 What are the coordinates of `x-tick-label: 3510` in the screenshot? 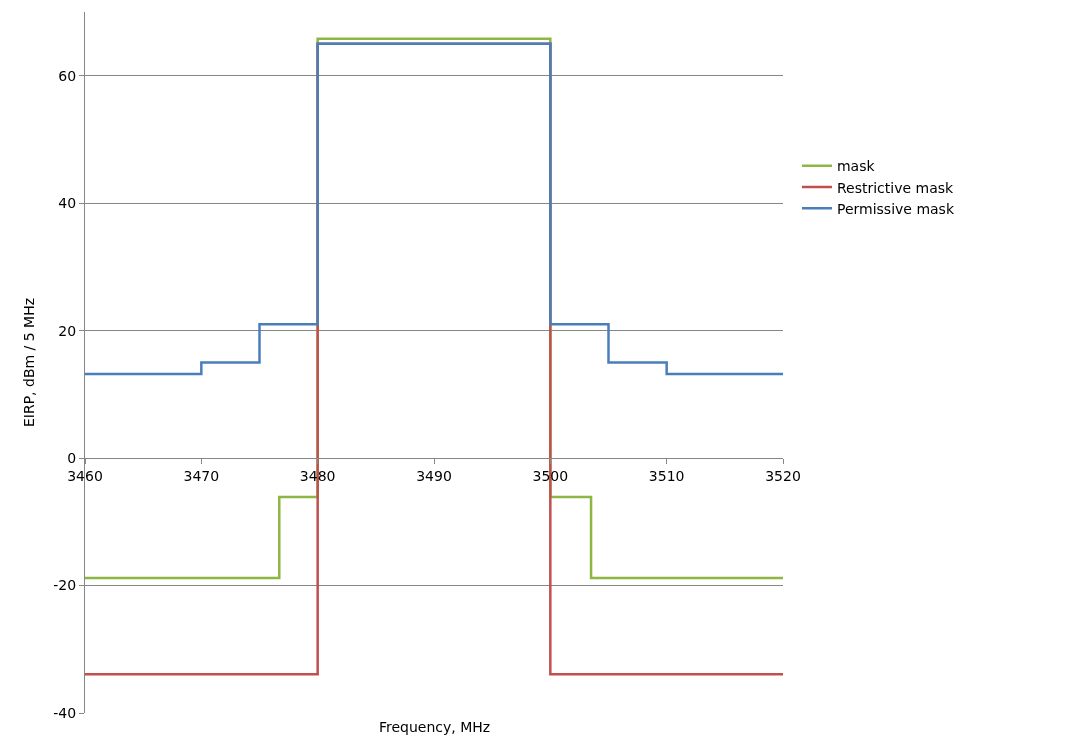 It's located at (666, 475).